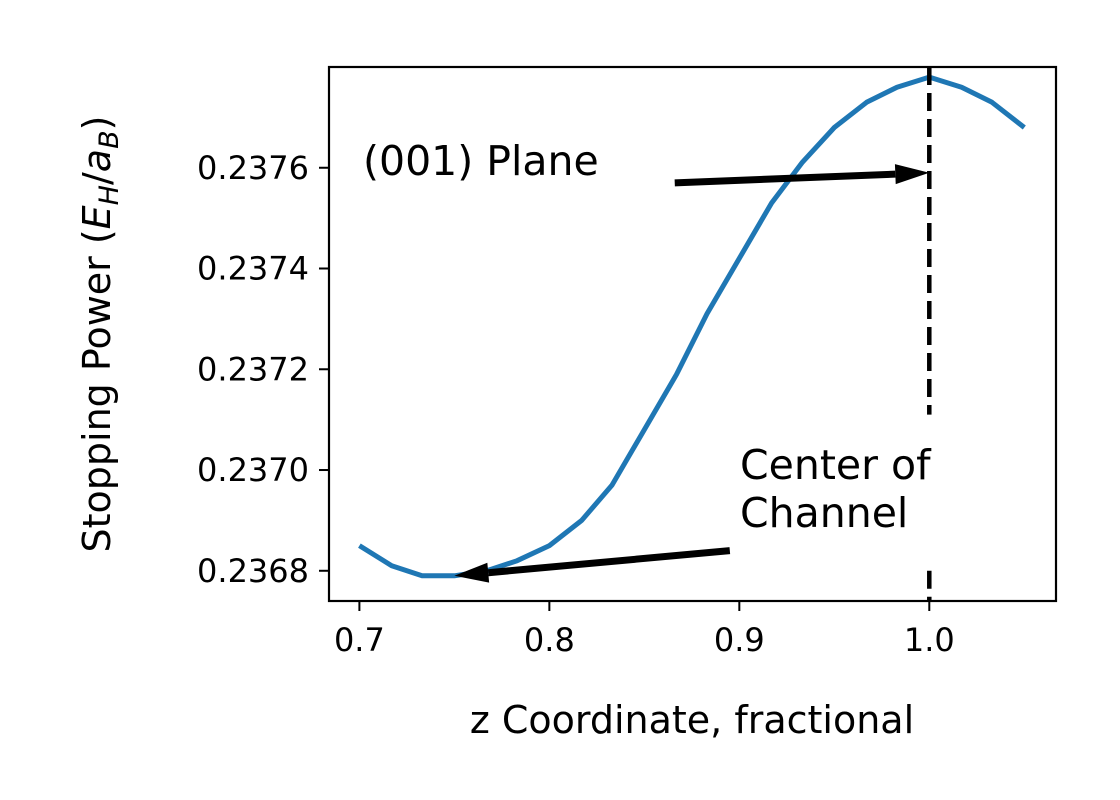  Describe the element at coordinates (253, 369) in the screenshot. I see `y-tick-label: 0.2372` at that location.